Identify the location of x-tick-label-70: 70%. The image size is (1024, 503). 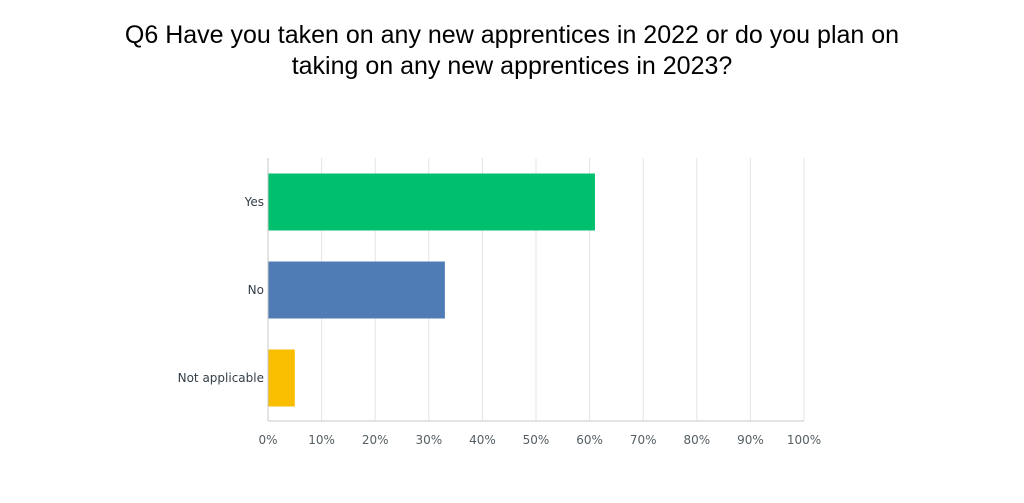
(643, 440).